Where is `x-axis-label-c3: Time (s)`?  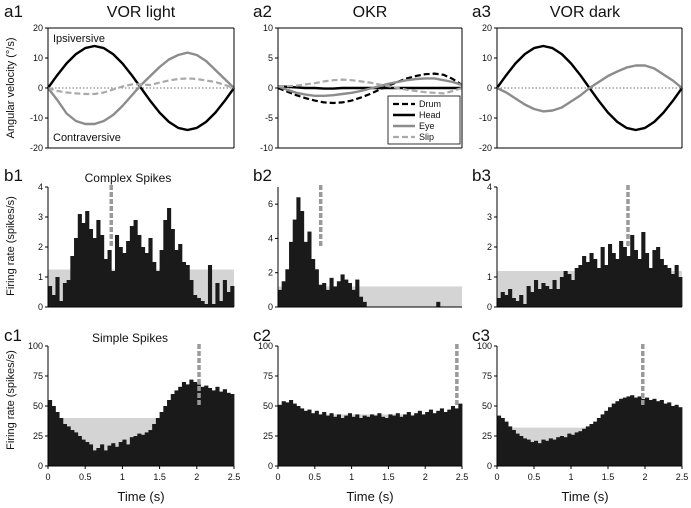 x-axis-label-c3: Time (s) is located at coordinates (584, 496).